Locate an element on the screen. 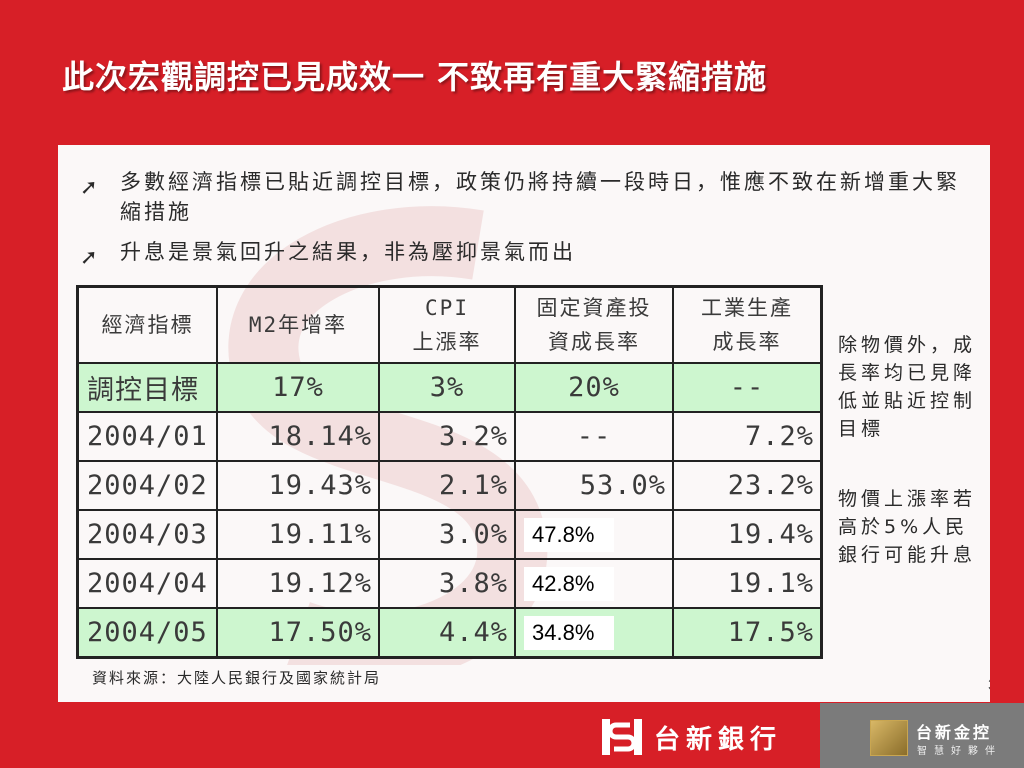 This screenshot has height=768, width=1024. bullet-policy: ➚ 多數經濟指標已貼近調控目標，政策仍將持續一段時日，惟應不致在新增重大緊縮措施 is located at coordinates (520, 197).